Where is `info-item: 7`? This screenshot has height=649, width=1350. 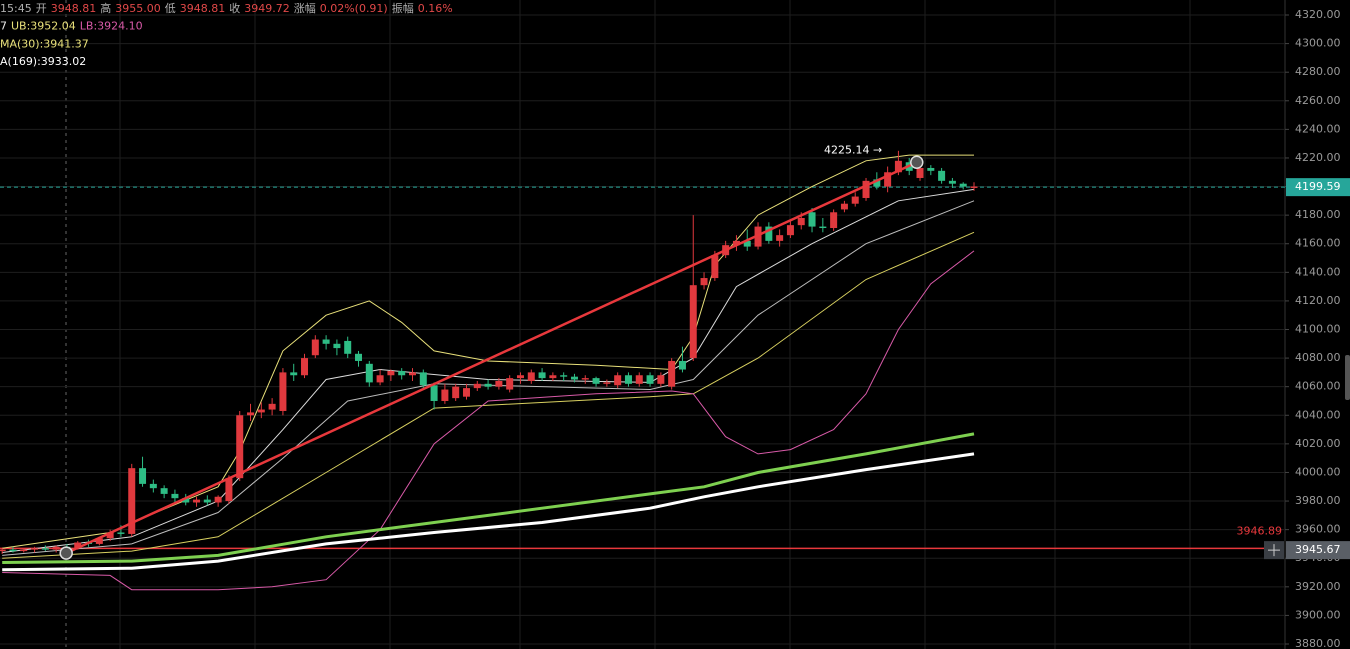
info-item: 7 is located at coordinates (3, 26).